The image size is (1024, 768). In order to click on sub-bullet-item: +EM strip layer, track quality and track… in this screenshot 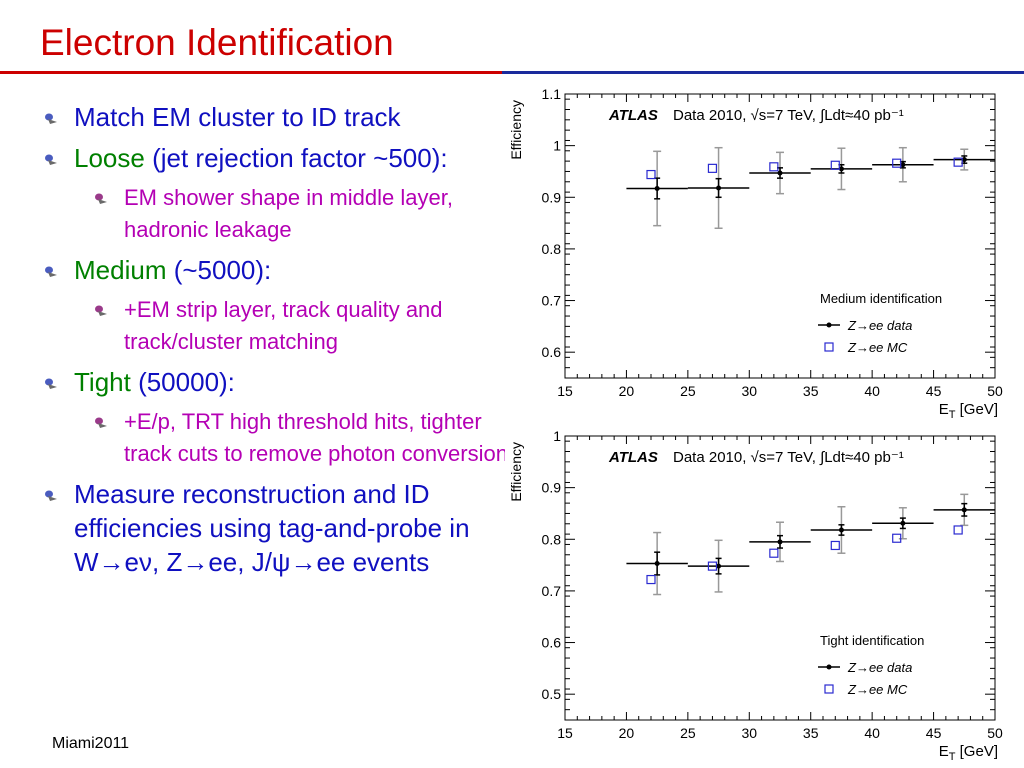, I will do `click(309, 326)`.